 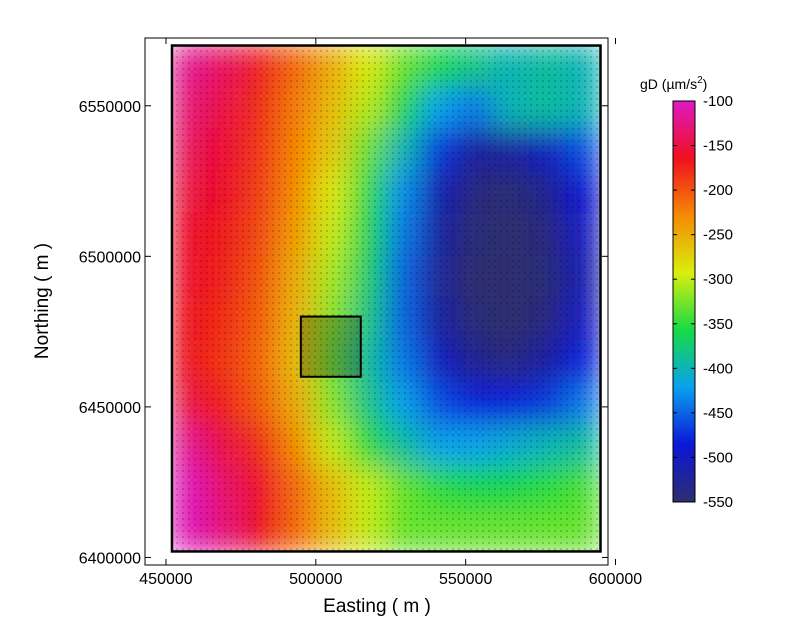 What do you see at coordinates (684, 301) in the screenshot?
I see `colorbar` at bounding box center [684, 301].